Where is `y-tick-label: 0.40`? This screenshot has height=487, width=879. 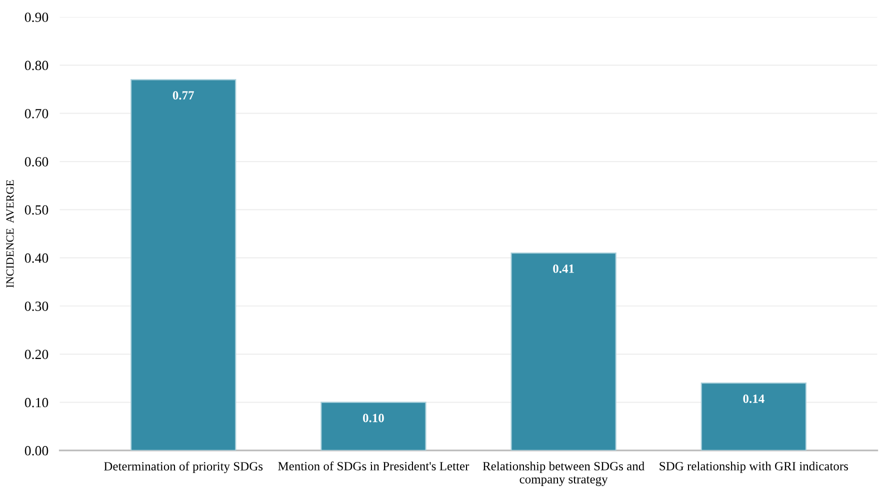 y-tick-label: 0.40 is located at coordinates (36, 258).